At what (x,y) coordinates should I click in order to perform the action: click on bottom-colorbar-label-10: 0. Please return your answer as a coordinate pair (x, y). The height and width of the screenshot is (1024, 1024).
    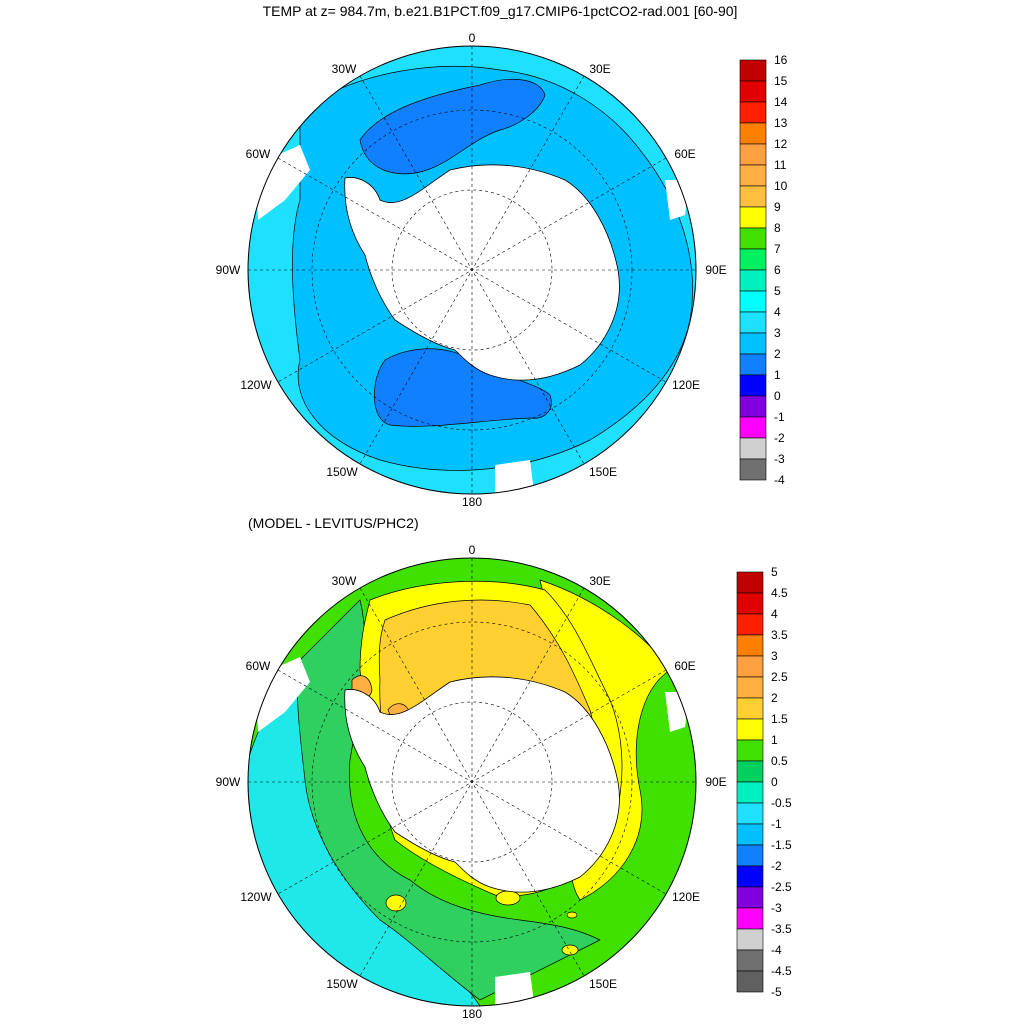
    Looking at the image, I should click on (774, 782).